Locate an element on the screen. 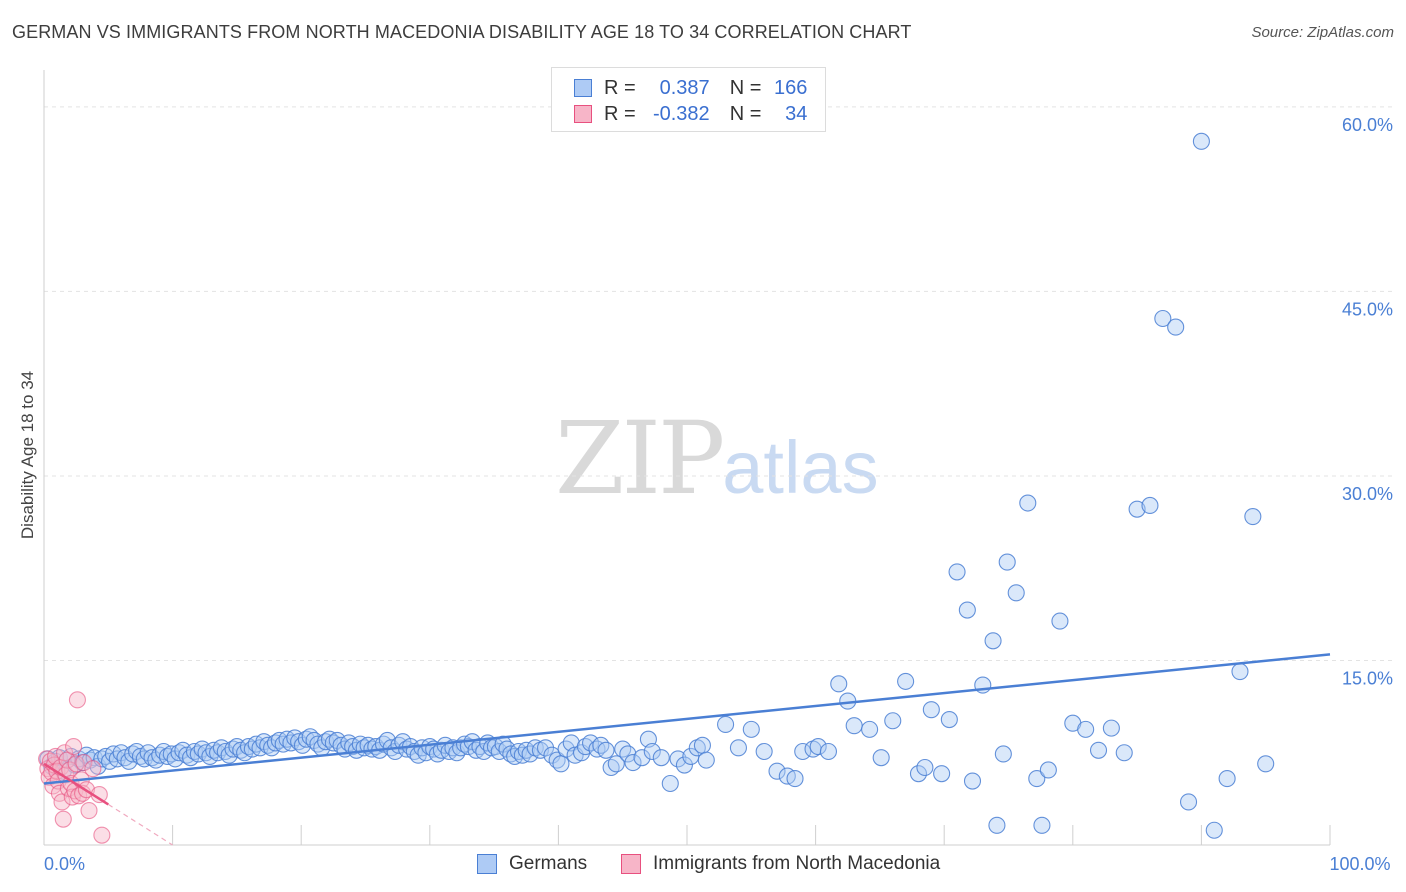 This screenshot has height=892, width=1406. legend-r-value: -0.382 is located at coordinates (681, 113).